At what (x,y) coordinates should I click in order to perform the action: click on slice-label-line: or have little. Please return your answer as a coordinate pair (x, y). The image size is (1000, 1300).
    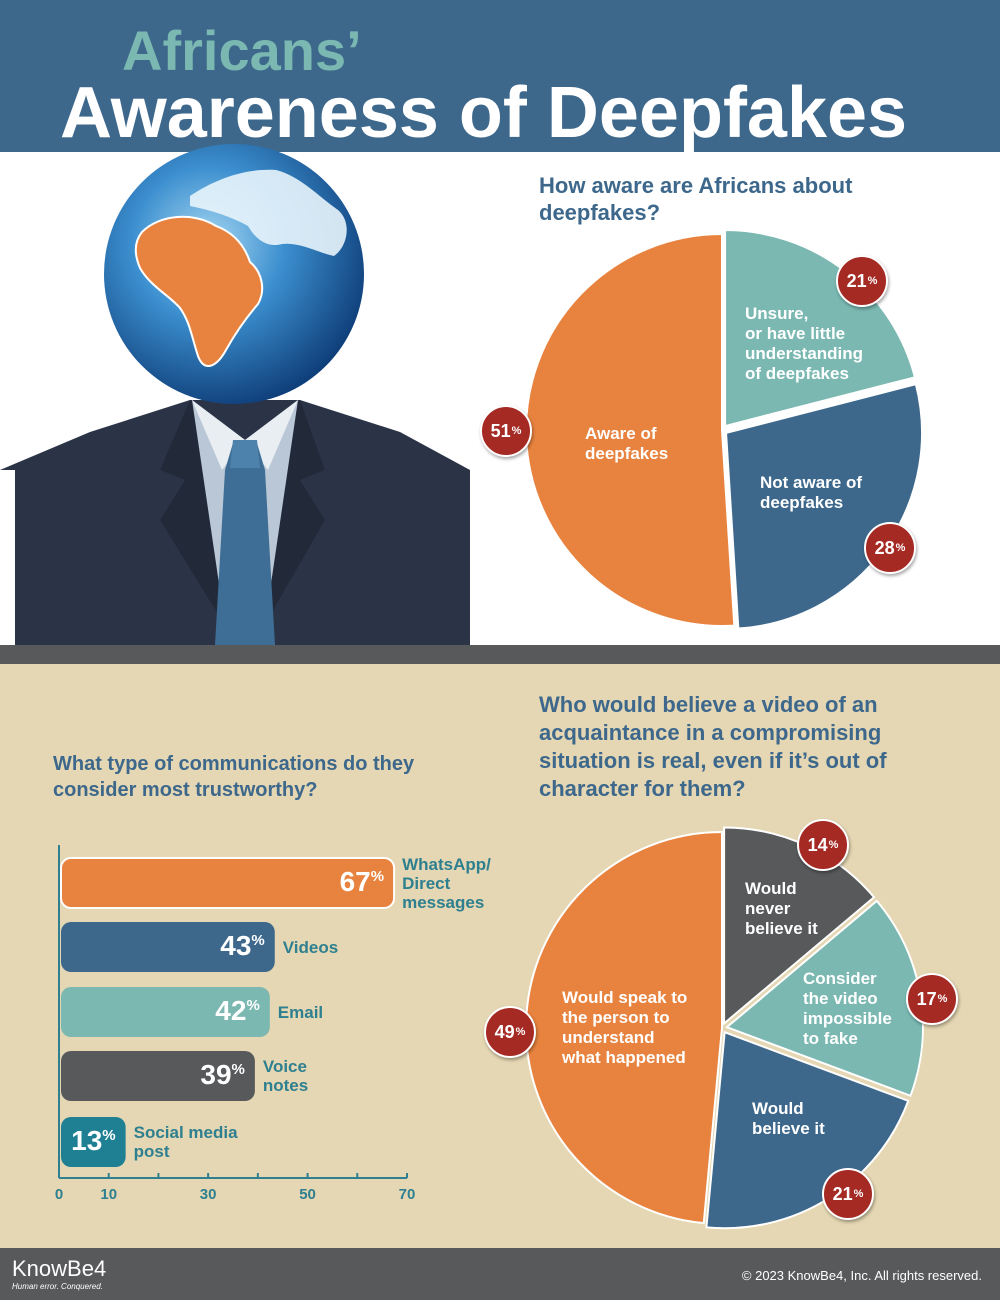
    Looking at the image, I should click on (795, 333).